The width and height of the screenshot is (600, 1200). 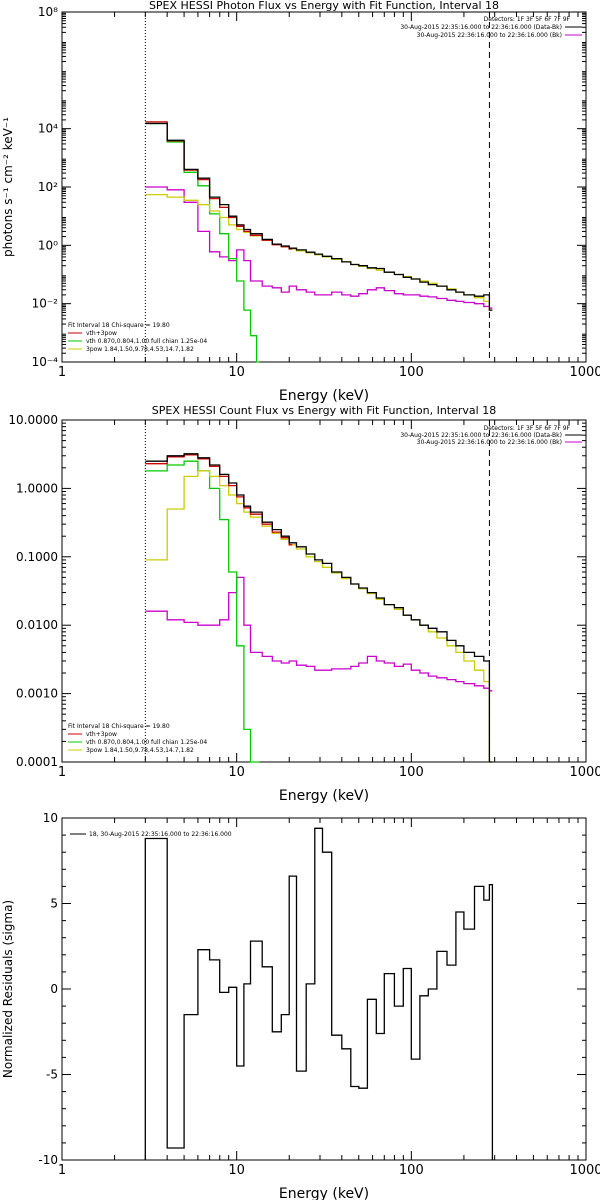 I want to click on y-tick-label: 10⁻⁴, so click(x=45, y=362).